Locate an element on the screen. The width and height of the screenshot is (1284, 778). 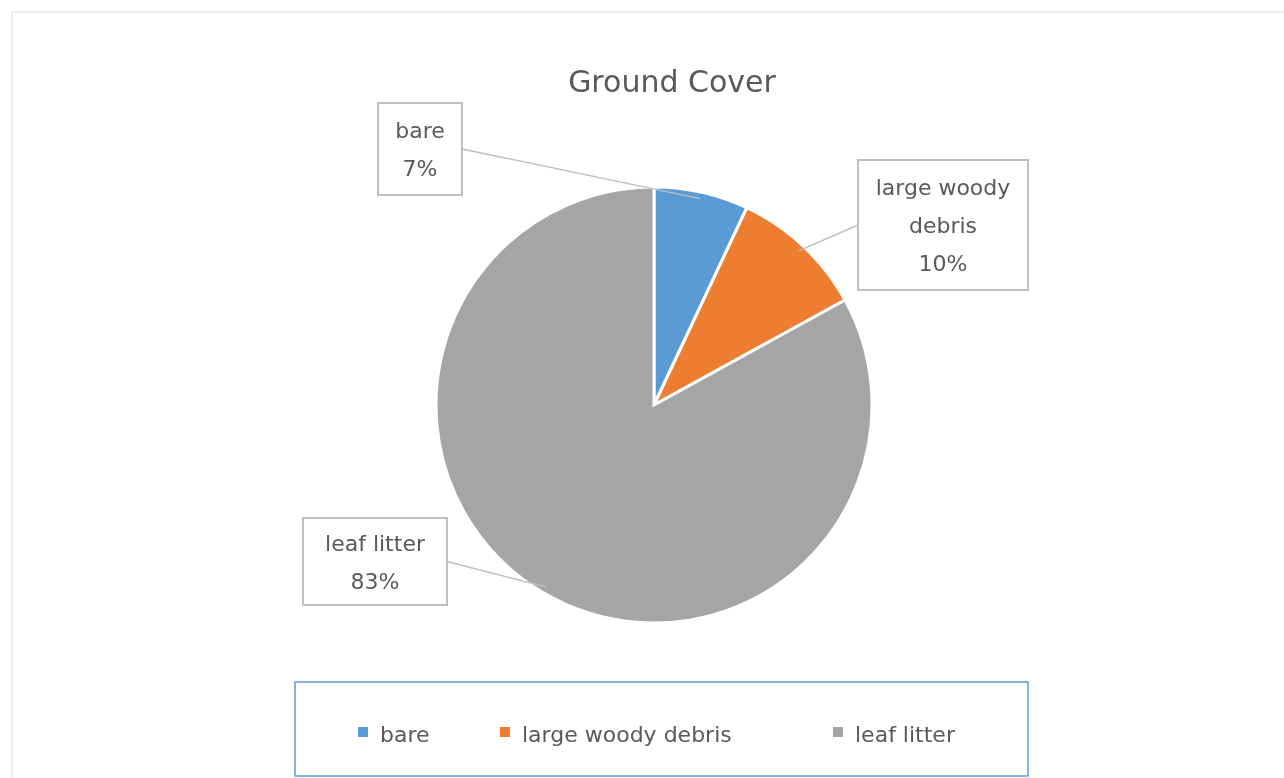
slice-label: leaf litter is located at coordinates (375, 543).